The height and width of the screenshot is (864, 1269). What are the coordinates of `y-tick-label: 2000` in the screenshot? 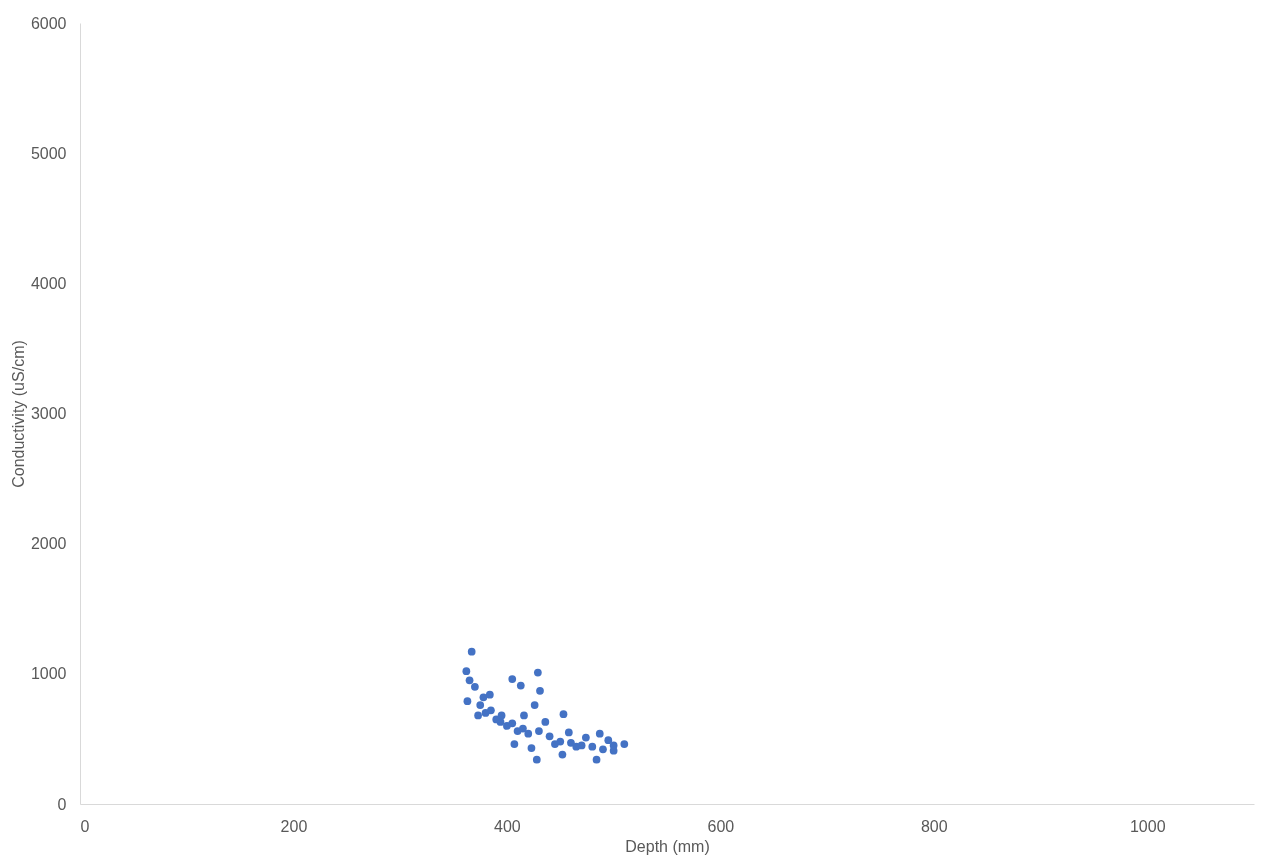 It's located at (48, 544).